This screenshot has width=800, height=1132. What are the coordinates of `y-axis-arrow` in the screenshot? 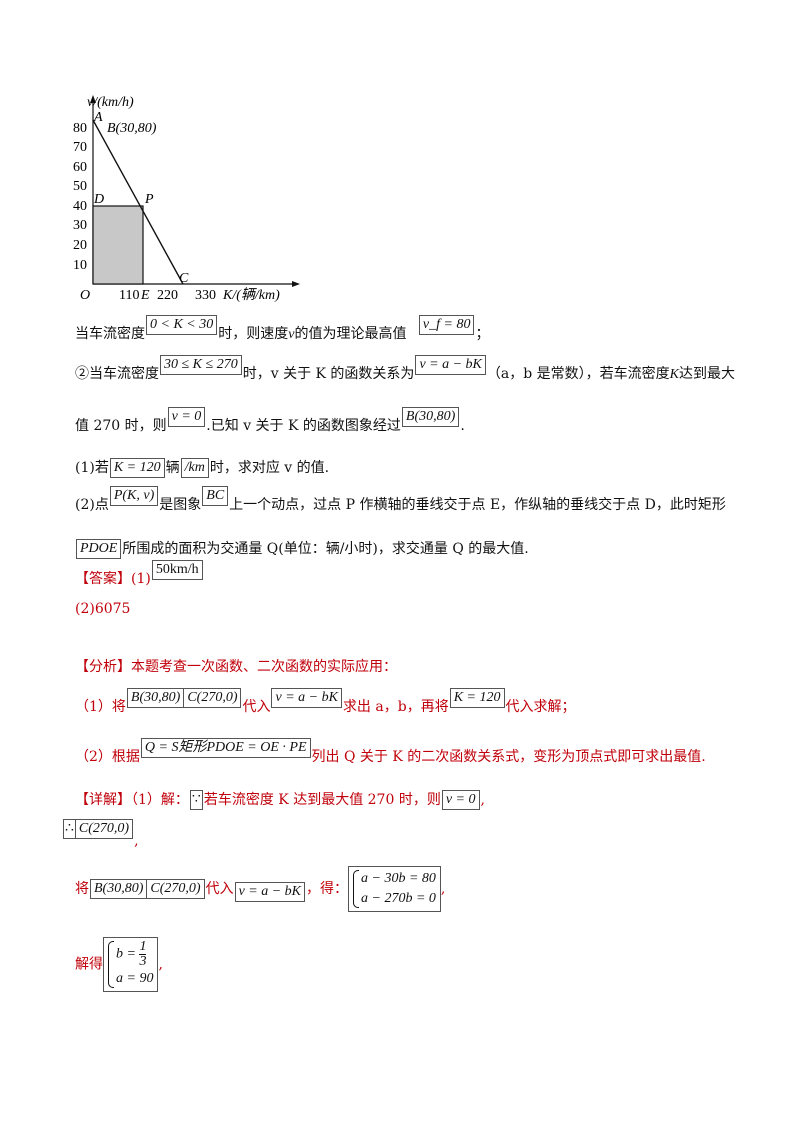 It's located at (93, 99).